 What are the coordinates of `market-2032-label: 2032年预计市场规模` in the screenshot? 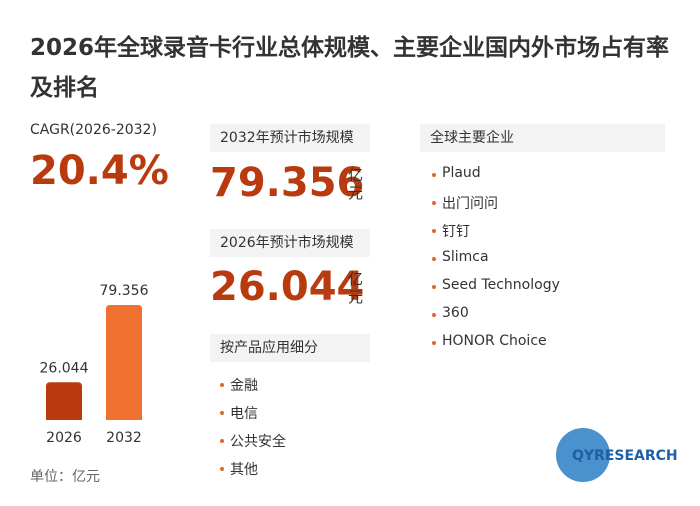 It's located at (290, 138).